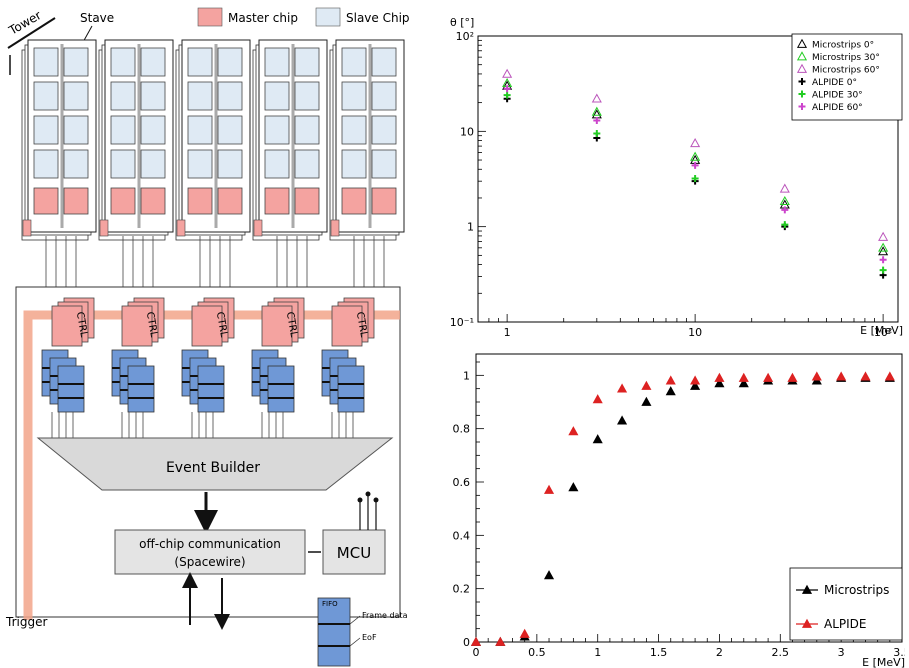 The width and height of the screenshot is (909, 668). I want to click on stave-label: Stave, so click(97, 18).